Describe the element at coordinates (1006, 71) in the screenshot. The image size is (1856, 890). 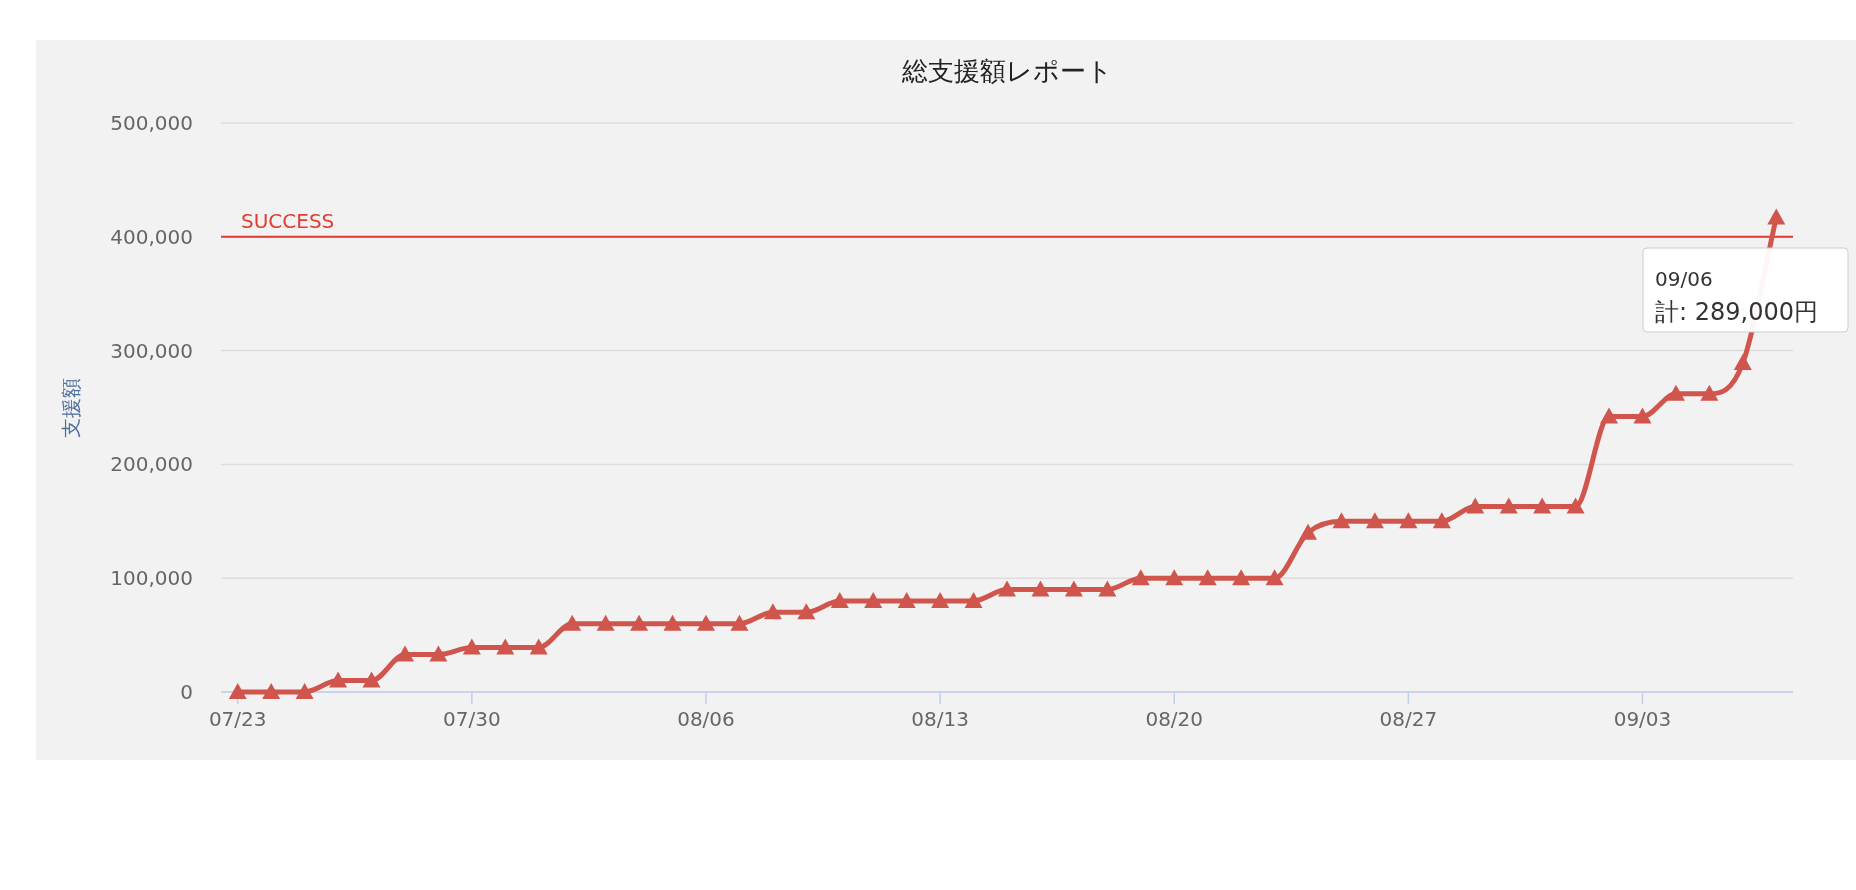
I see `chart-title: 総支援額レポート` at that location.